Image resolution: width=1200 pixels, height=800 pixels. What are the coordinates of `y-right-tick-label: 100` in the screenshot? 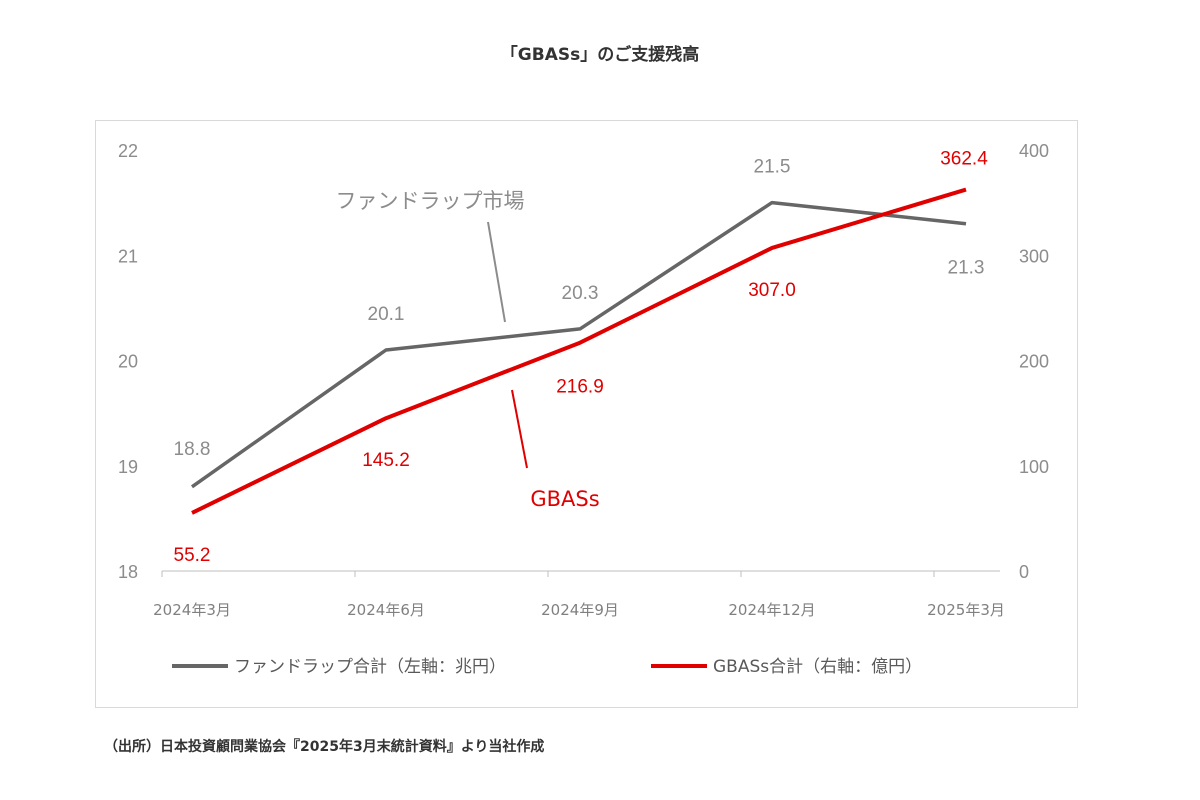 It's located at (1034, 467).